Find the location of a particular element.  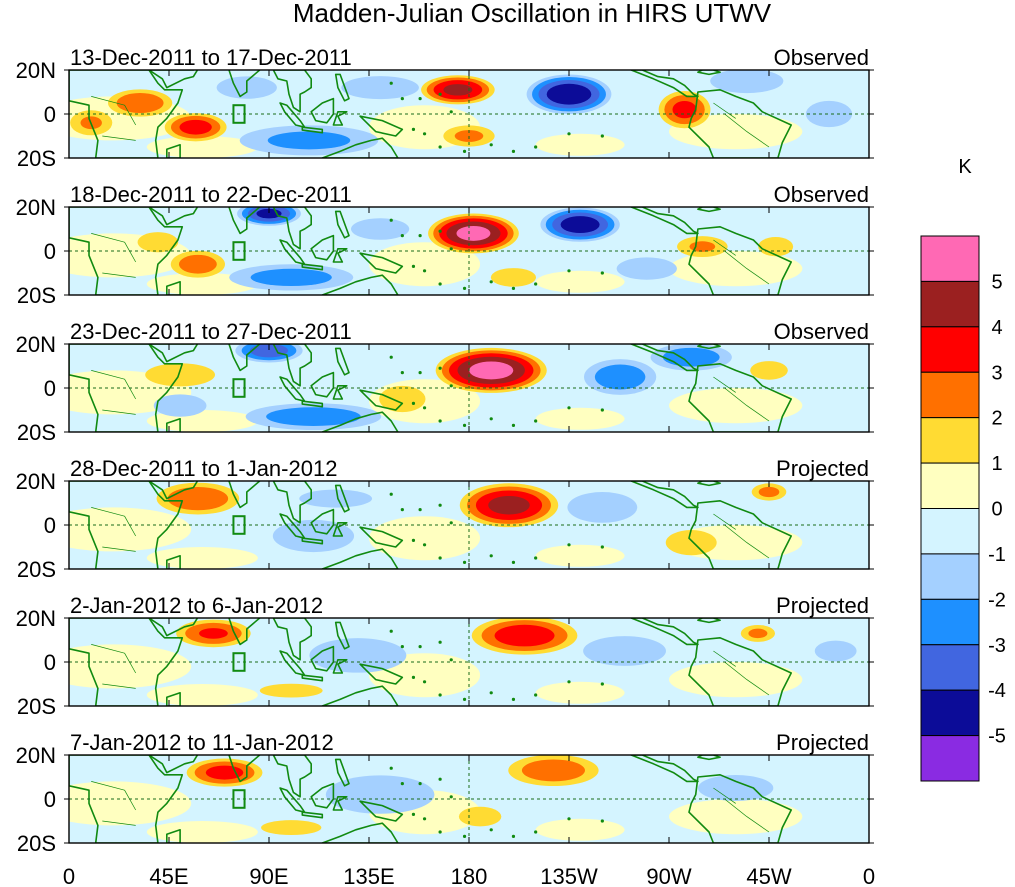

panel-period-label: 2-Jan-2012 to 6-Jan-2012 is located at coordinates (196, 605).